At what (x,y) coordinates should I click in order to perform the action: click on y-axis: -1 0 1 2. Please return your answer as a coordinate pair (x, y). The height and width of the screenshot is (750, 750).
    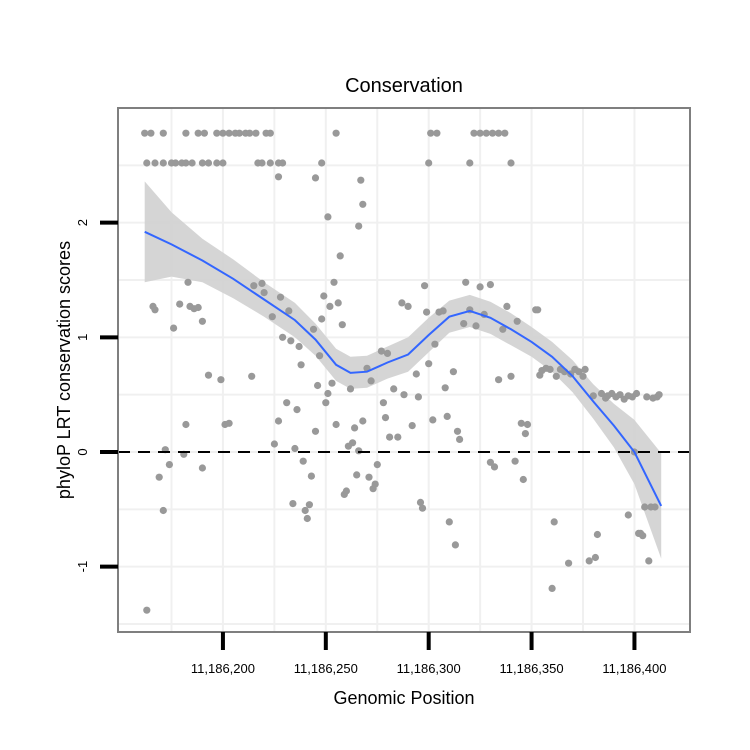
    Looking at the image, I should click on (96, 395).